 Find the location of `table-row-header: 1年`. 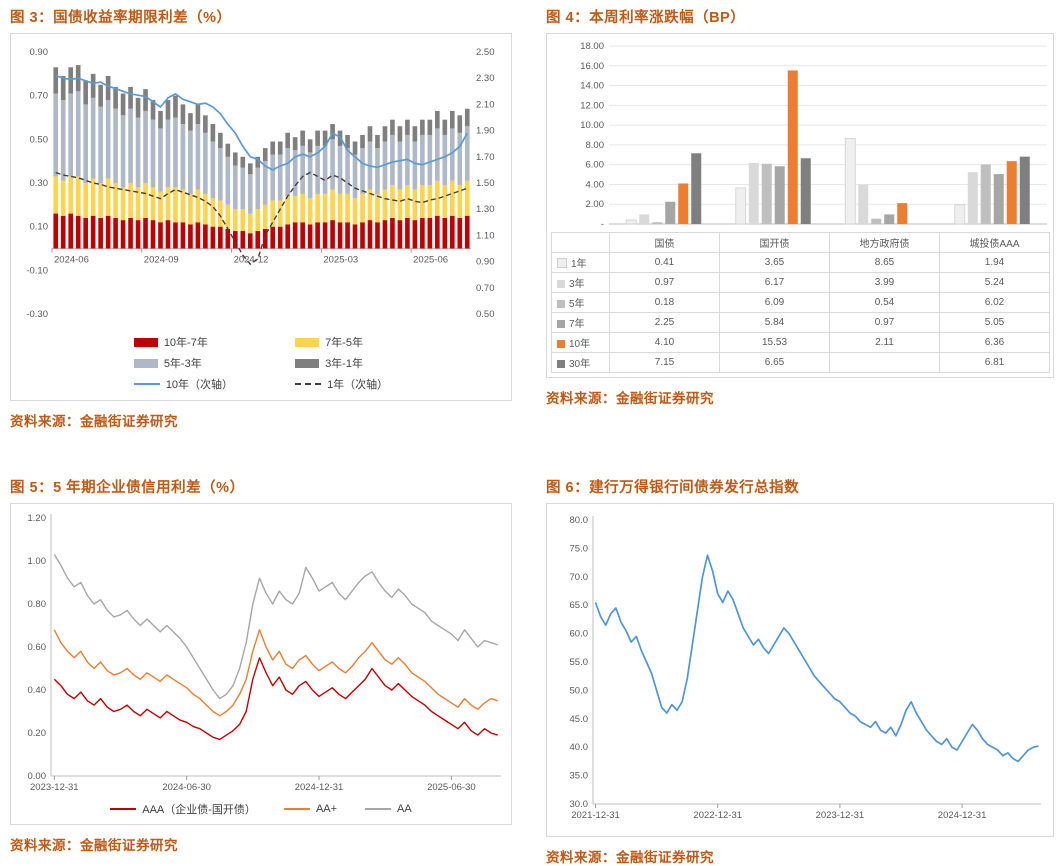

table-row-header: 1年 is located at coordinates (580, 262).